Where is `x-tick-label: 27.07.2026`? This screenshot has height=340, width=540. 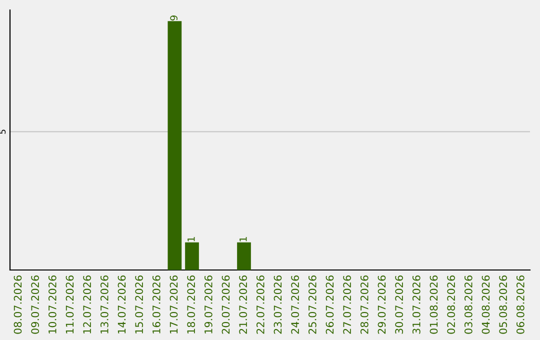
x-tick-label: 27.07.2026 is located at coordinates (347, 305).